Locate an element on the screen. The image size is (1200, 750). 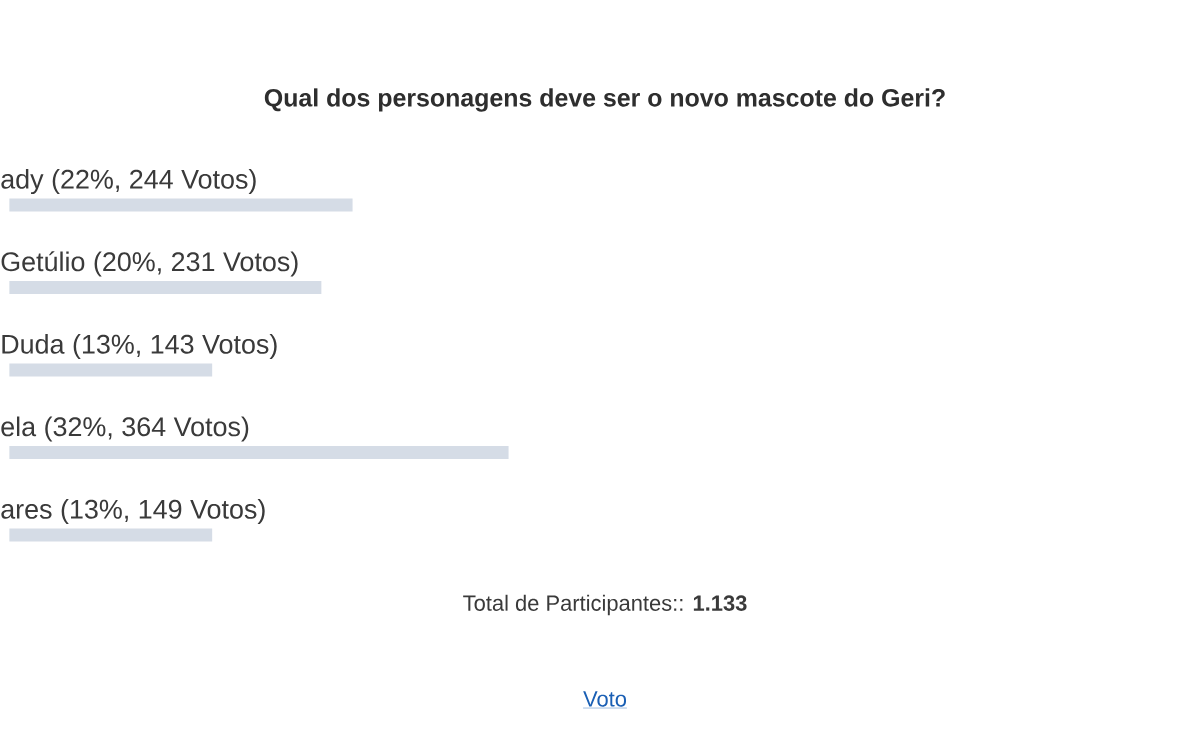
y-tick-label: Duda is located at coordinates (33, 344).